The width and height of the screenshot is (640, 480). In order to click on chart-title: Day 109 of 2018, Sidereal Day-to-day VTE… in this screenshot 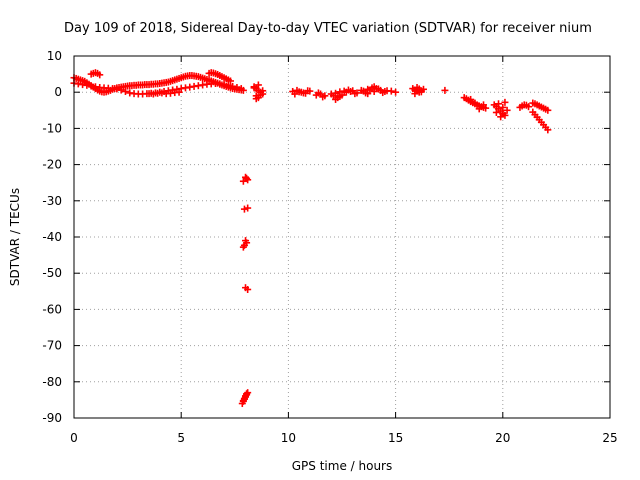, I will do `click(328, 28)`.